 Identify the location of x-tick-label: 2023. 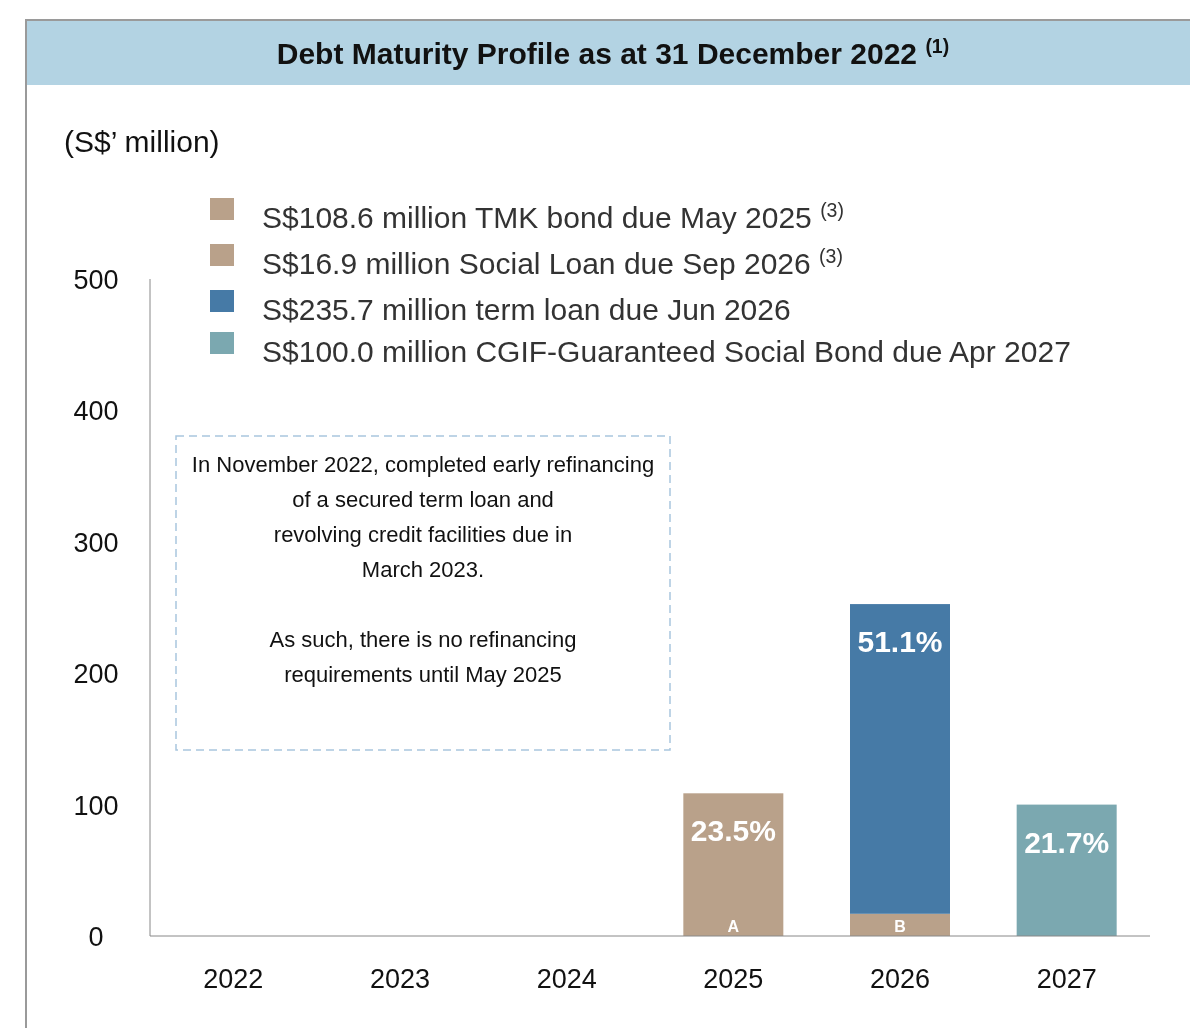
(400, 979).